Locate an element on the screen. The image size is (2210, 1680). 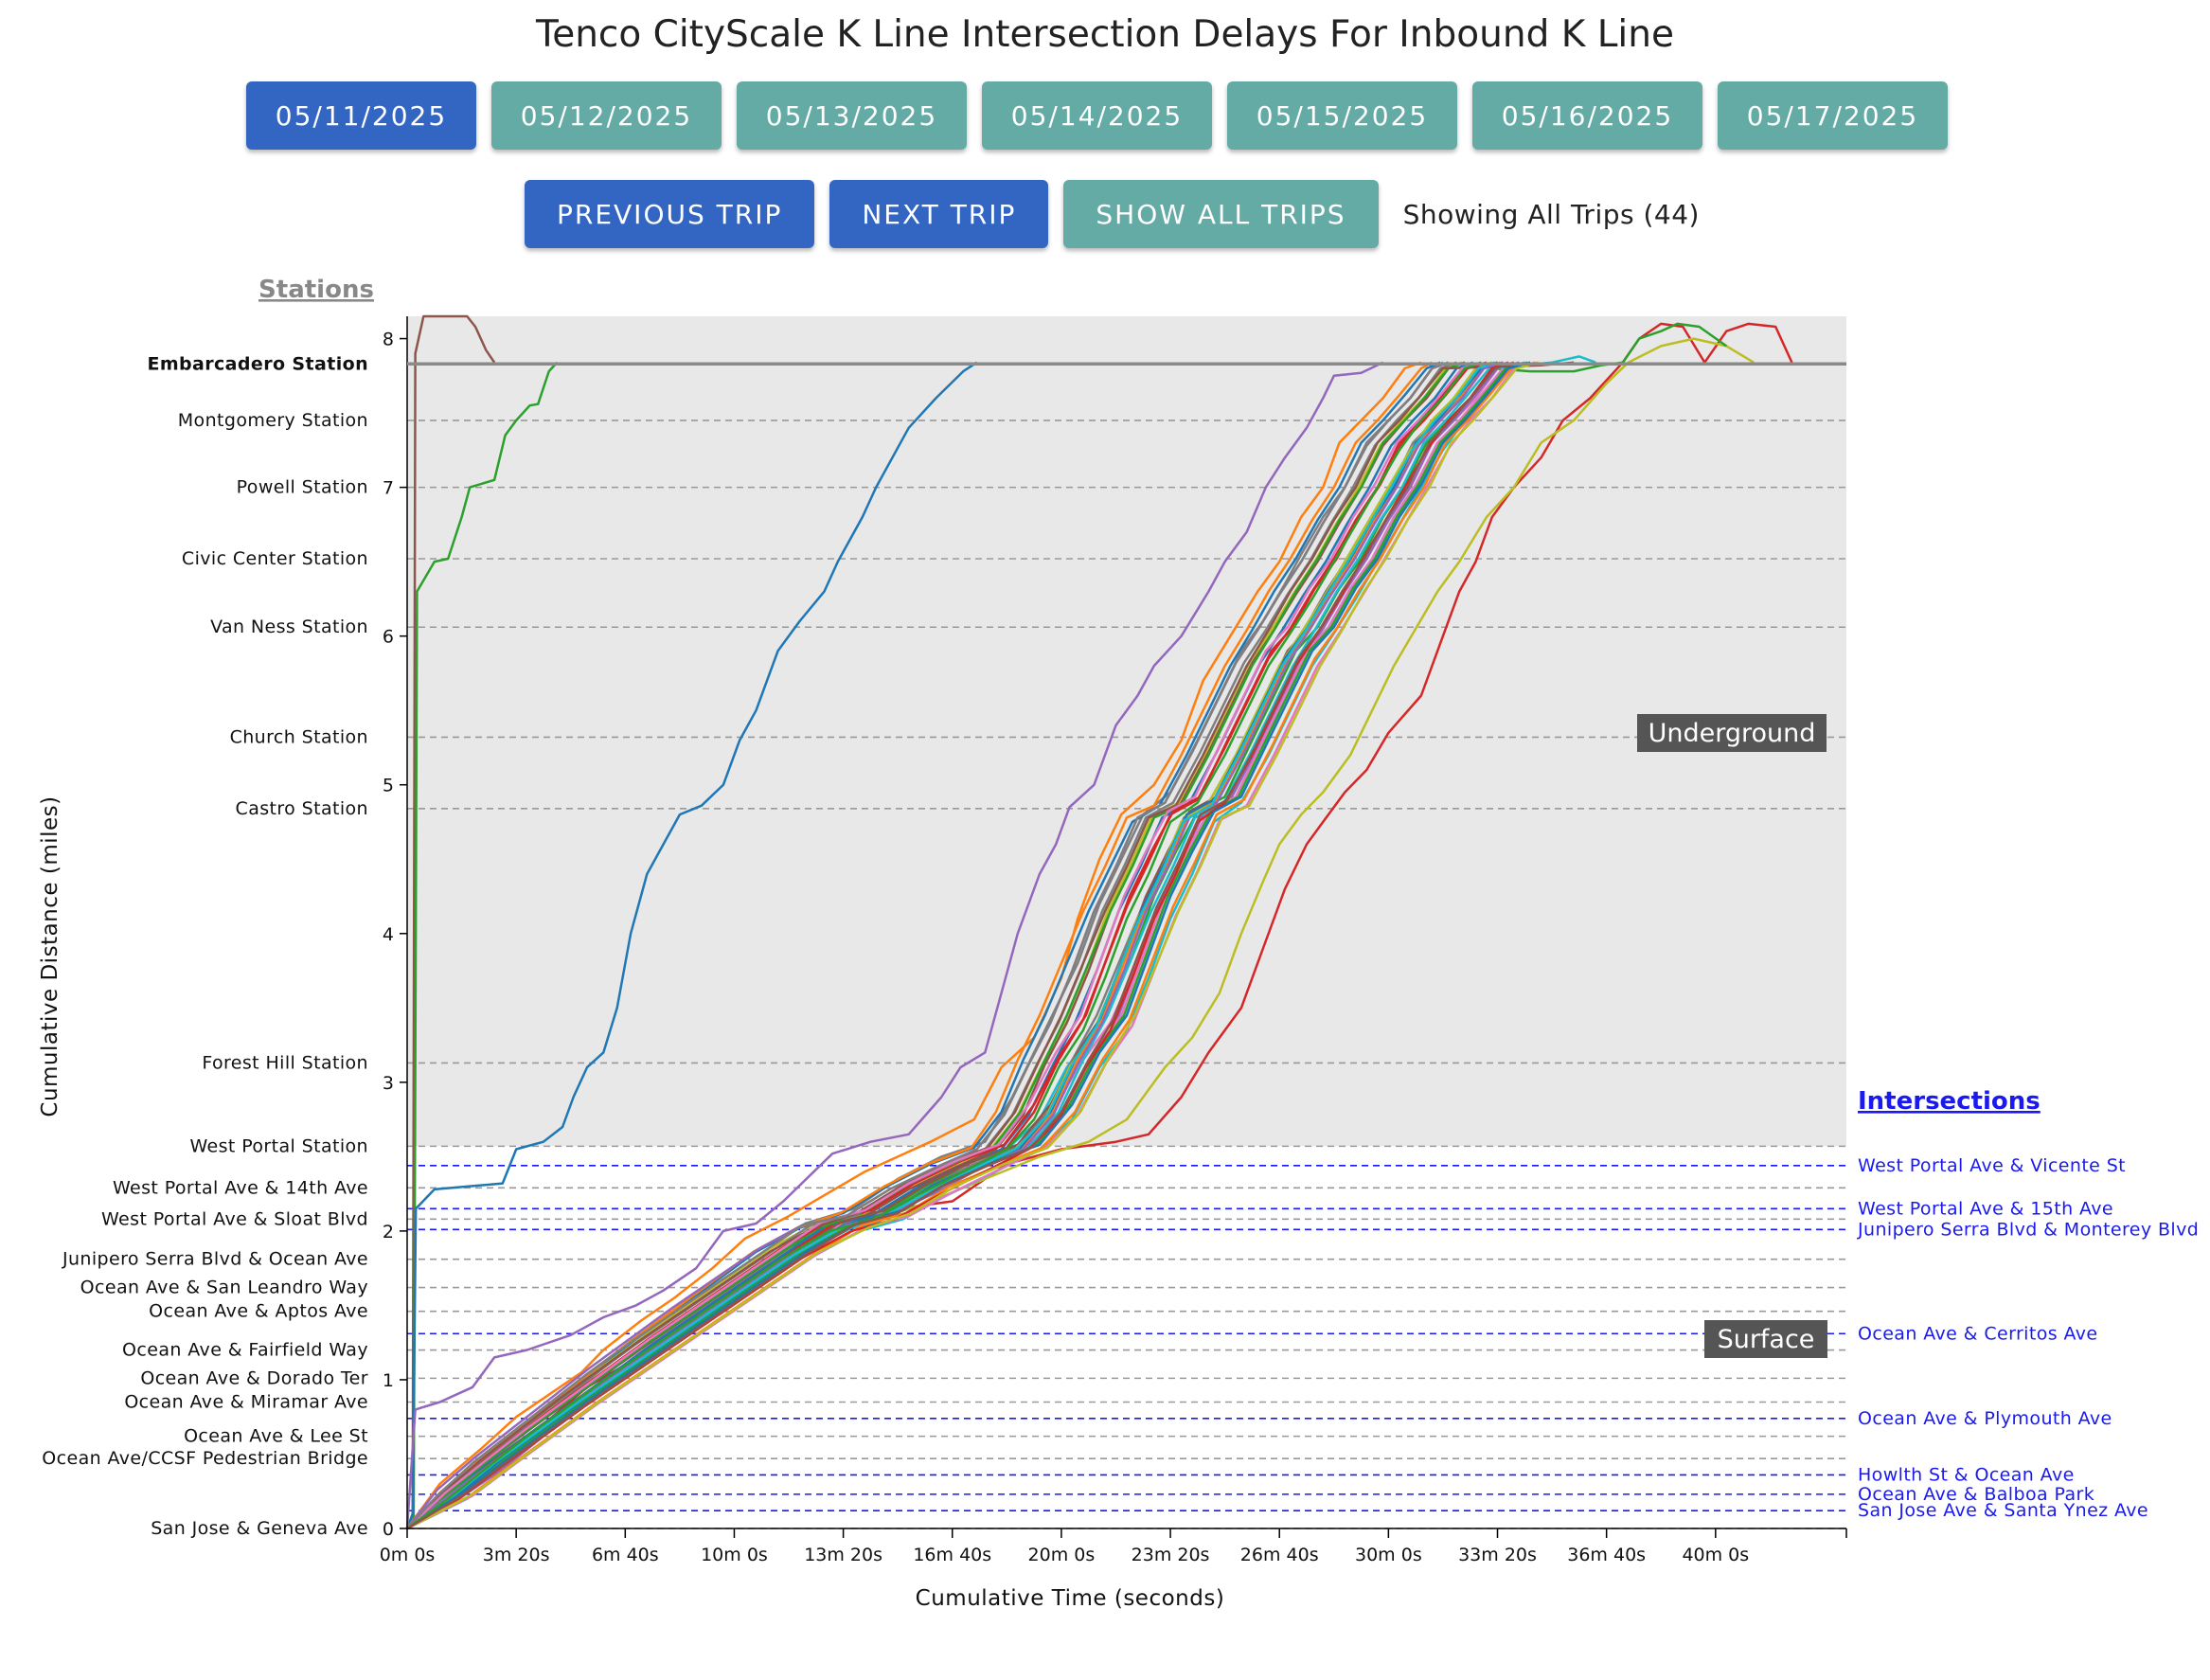
y-tick-label-1: 1 is located at coordinates (388, 1381).